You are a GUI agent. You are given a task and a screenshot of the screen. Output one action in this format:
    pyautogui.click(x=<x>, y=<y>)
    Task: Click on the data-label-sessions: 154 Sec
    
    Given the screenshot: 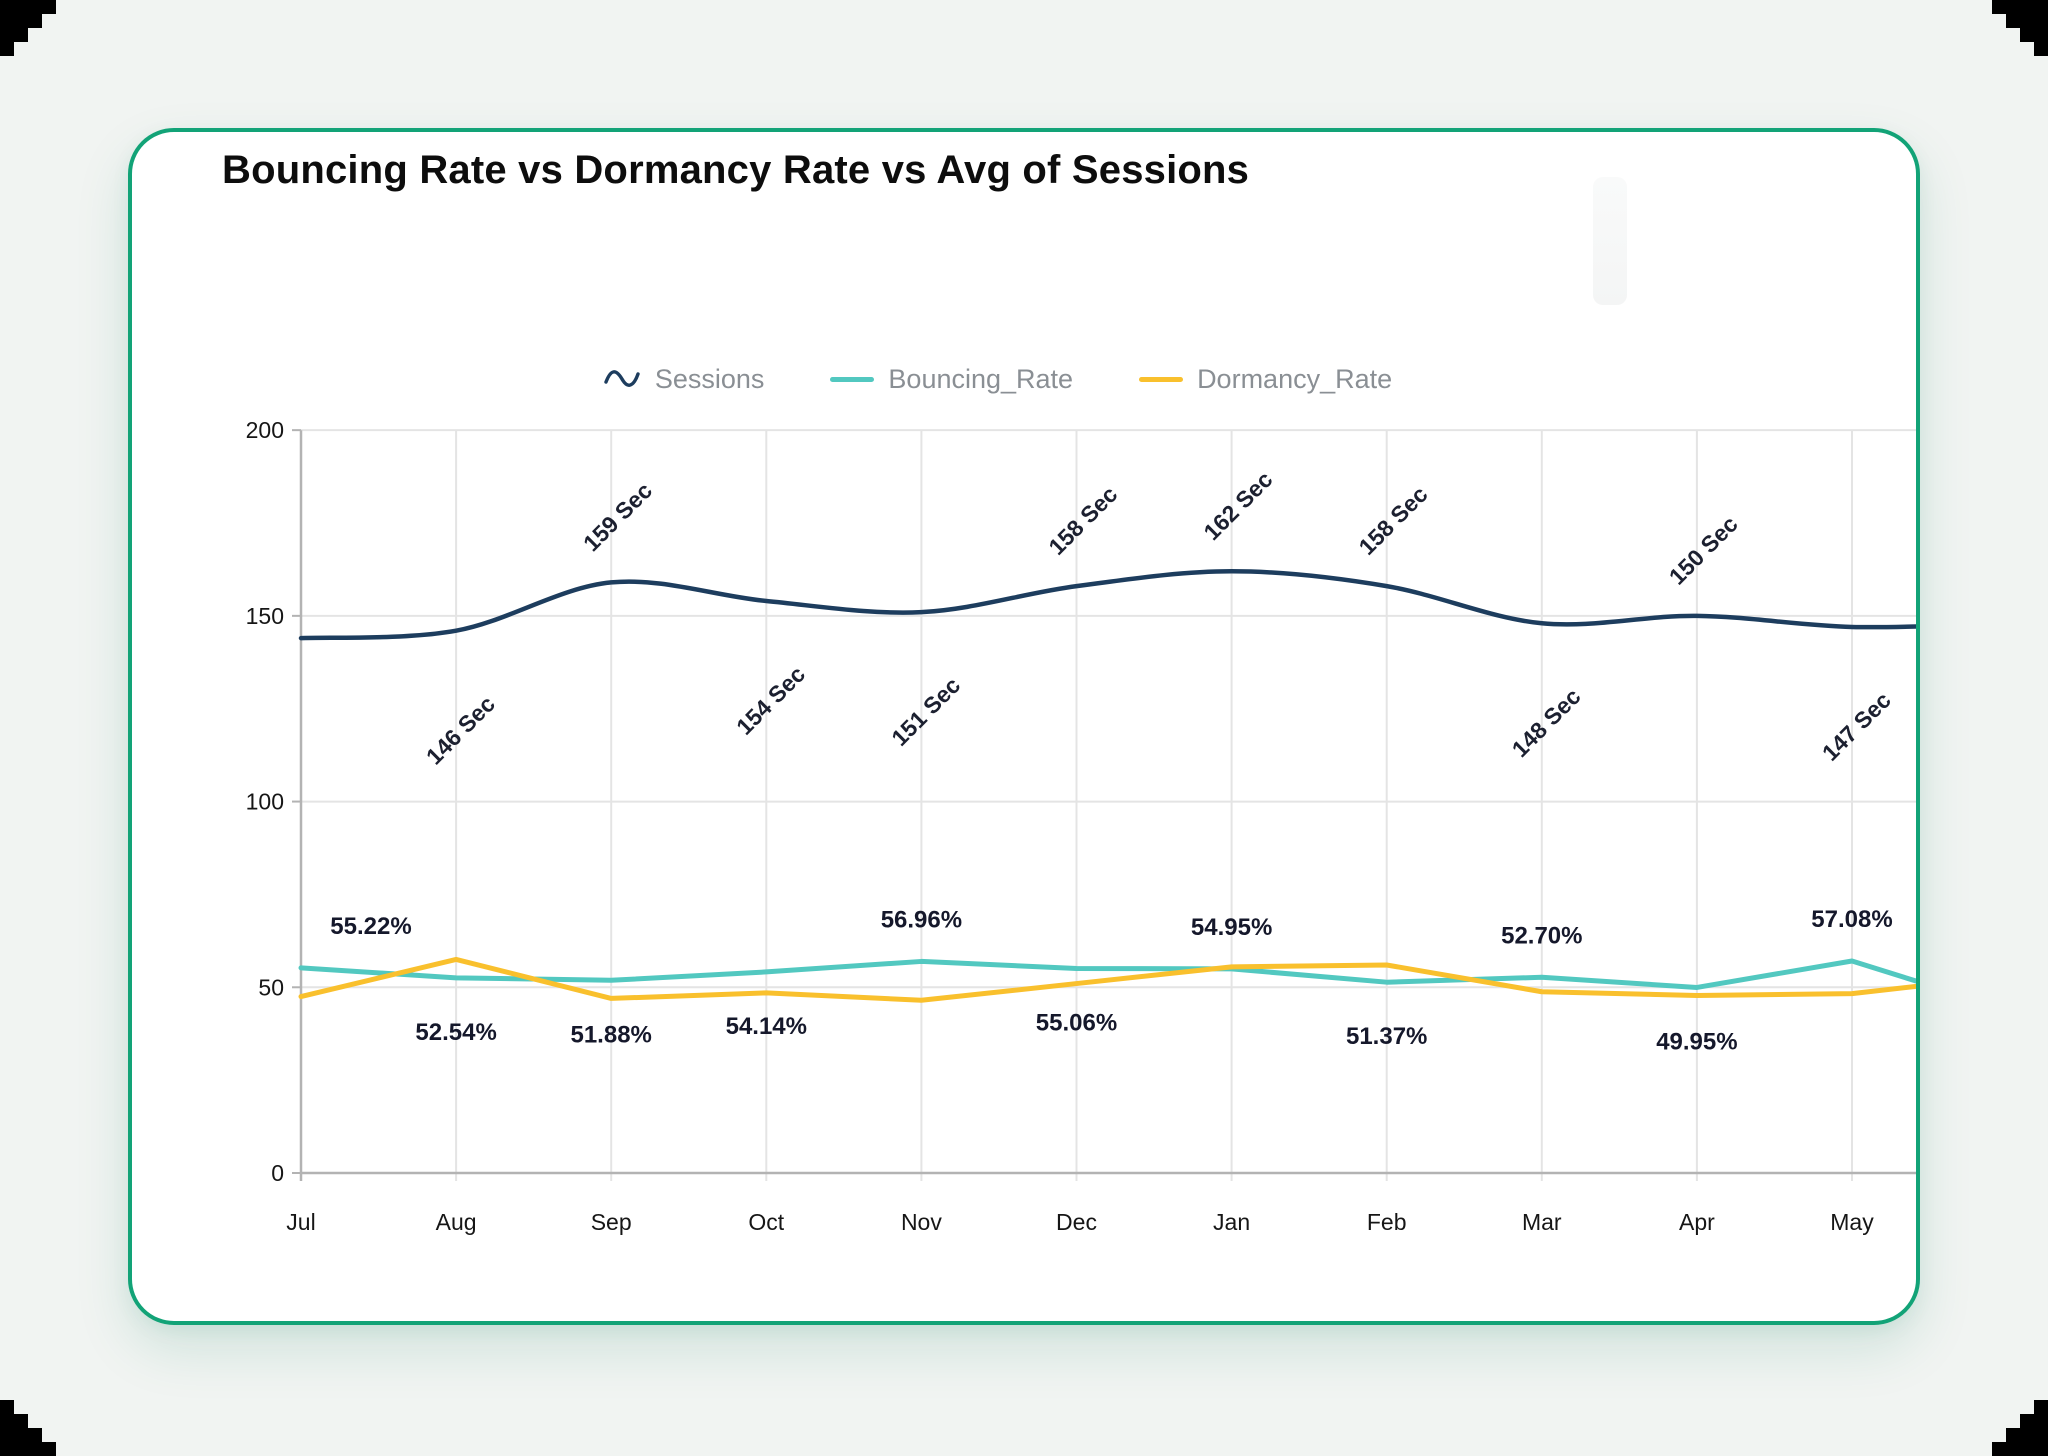 What is the action you would take?
    pyautogui.click(x=770, y=700)
    